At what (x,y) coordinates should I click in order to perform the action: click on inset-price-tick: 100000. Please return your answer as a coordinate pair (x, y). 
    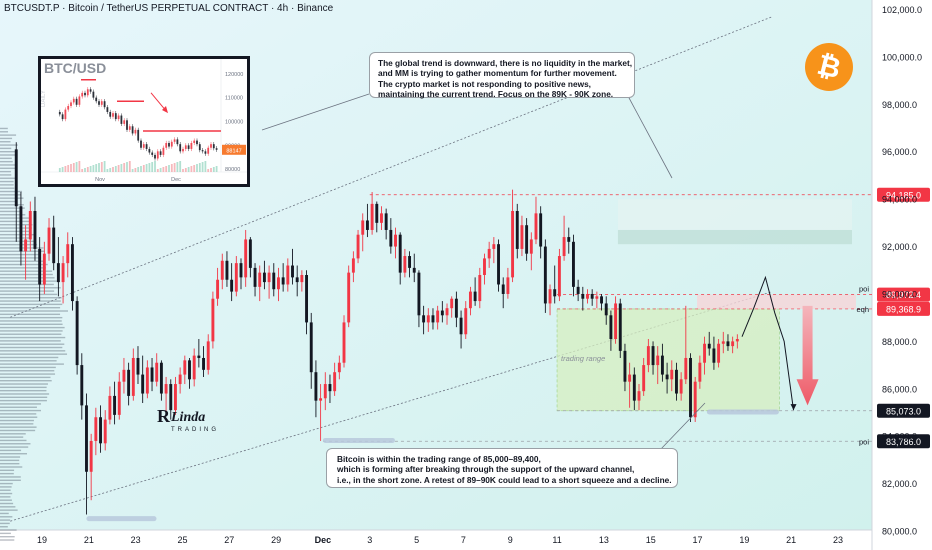
    Looking at the image, I should click on (234, 123).